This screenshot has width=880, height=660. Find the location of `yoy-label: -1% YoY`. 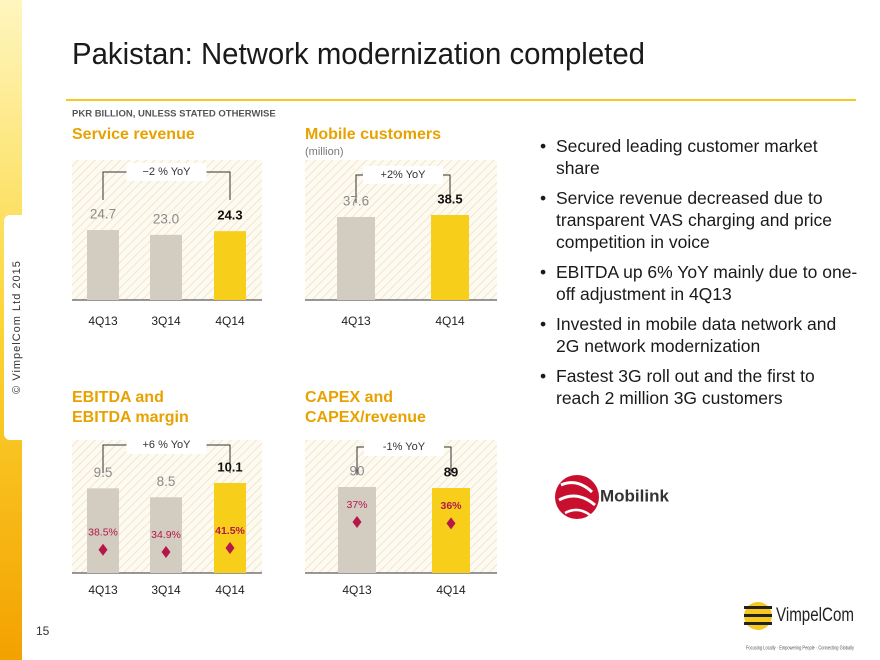

yoy-label: -1% YoY is located at coordinates (404, 447).